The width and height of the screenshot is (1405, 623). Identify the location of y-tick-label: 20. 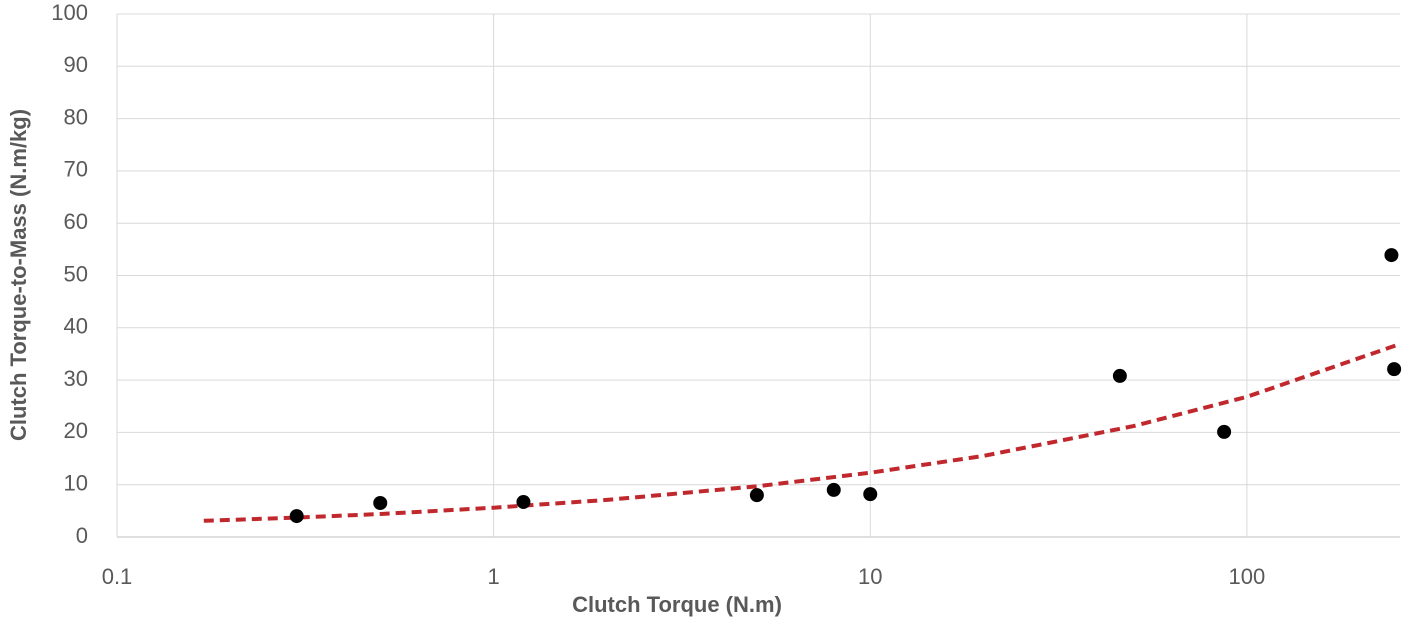
(76, 430).